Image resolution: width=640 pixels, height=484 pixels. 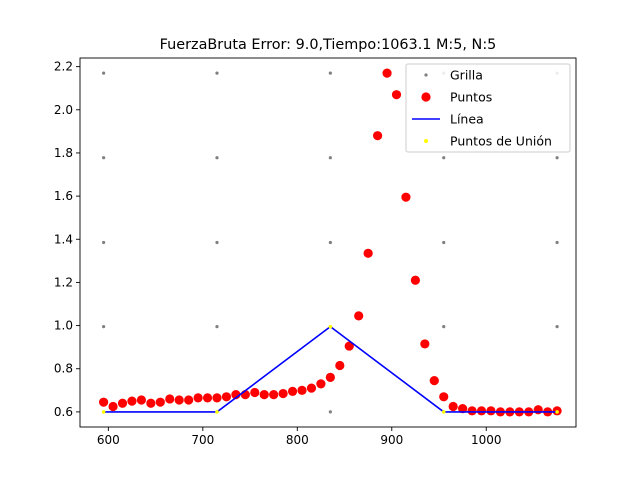 What do you see at coordinates (63, 412) in the screenshot?
I see `y-tick-label: 0.6` at bounding box center [63, 412].